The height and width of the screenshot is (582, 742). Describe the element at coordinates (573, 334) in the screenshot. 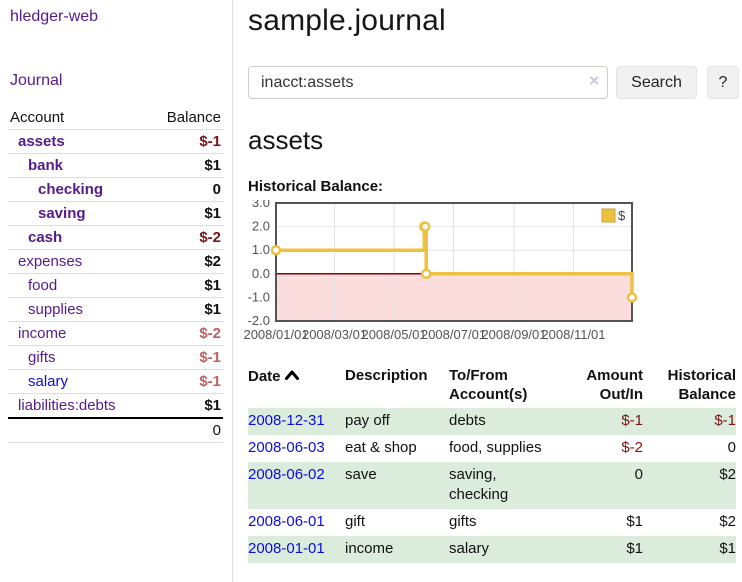

I see `svg-text: 2008/11/01` at that location.